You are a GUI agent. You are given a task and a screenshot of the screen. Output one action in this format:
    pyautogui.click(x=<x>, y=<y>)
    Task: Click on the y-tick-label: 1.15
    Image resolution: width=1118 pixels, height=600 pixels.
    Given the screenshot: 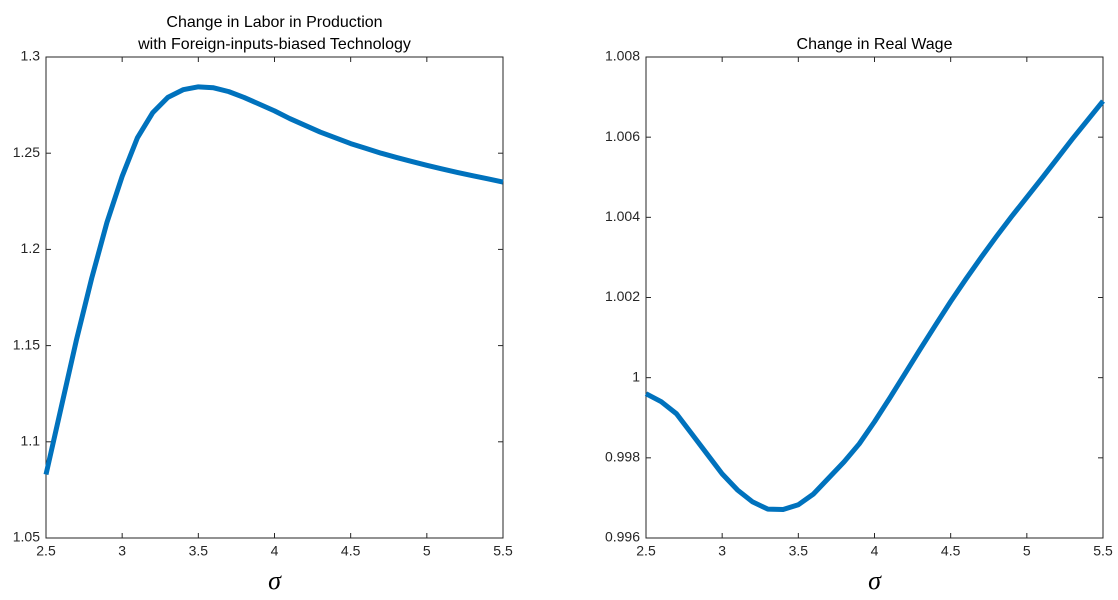 What is the action you would take?
    pyautogui.click(x=26, y=344)
    